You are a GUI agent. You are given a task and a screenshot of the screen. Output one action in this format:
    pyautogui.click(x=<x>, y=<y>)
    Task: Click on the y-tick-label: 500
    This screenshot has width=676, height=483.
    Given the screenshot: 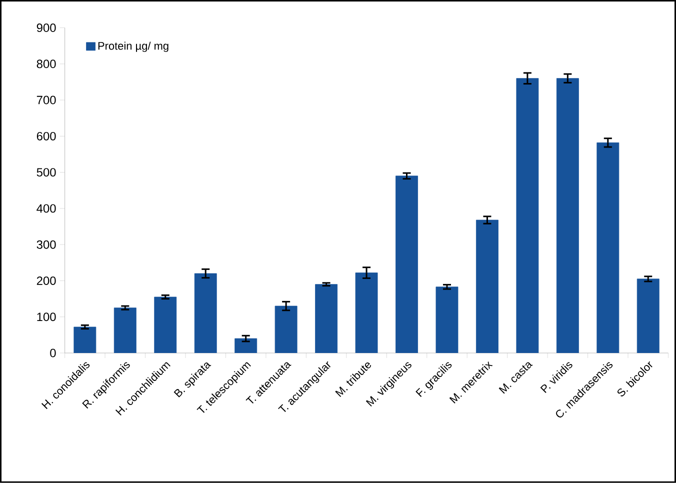 What is the action you would take?
    pyautogui.click(x=46, y=172)
    